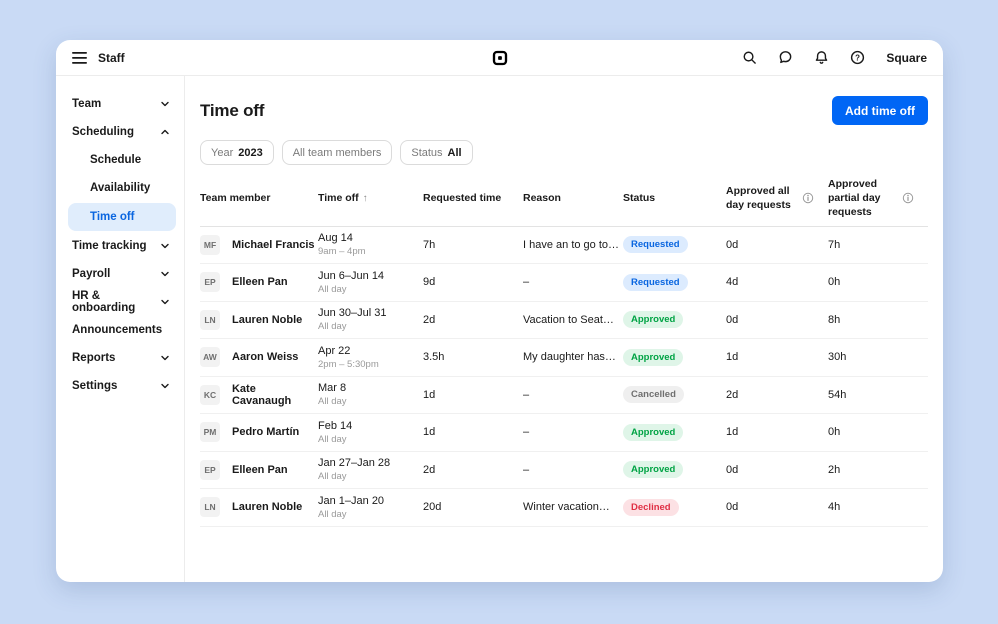  I want to click on add-time-off-button: Add time off, so click(880, 110).